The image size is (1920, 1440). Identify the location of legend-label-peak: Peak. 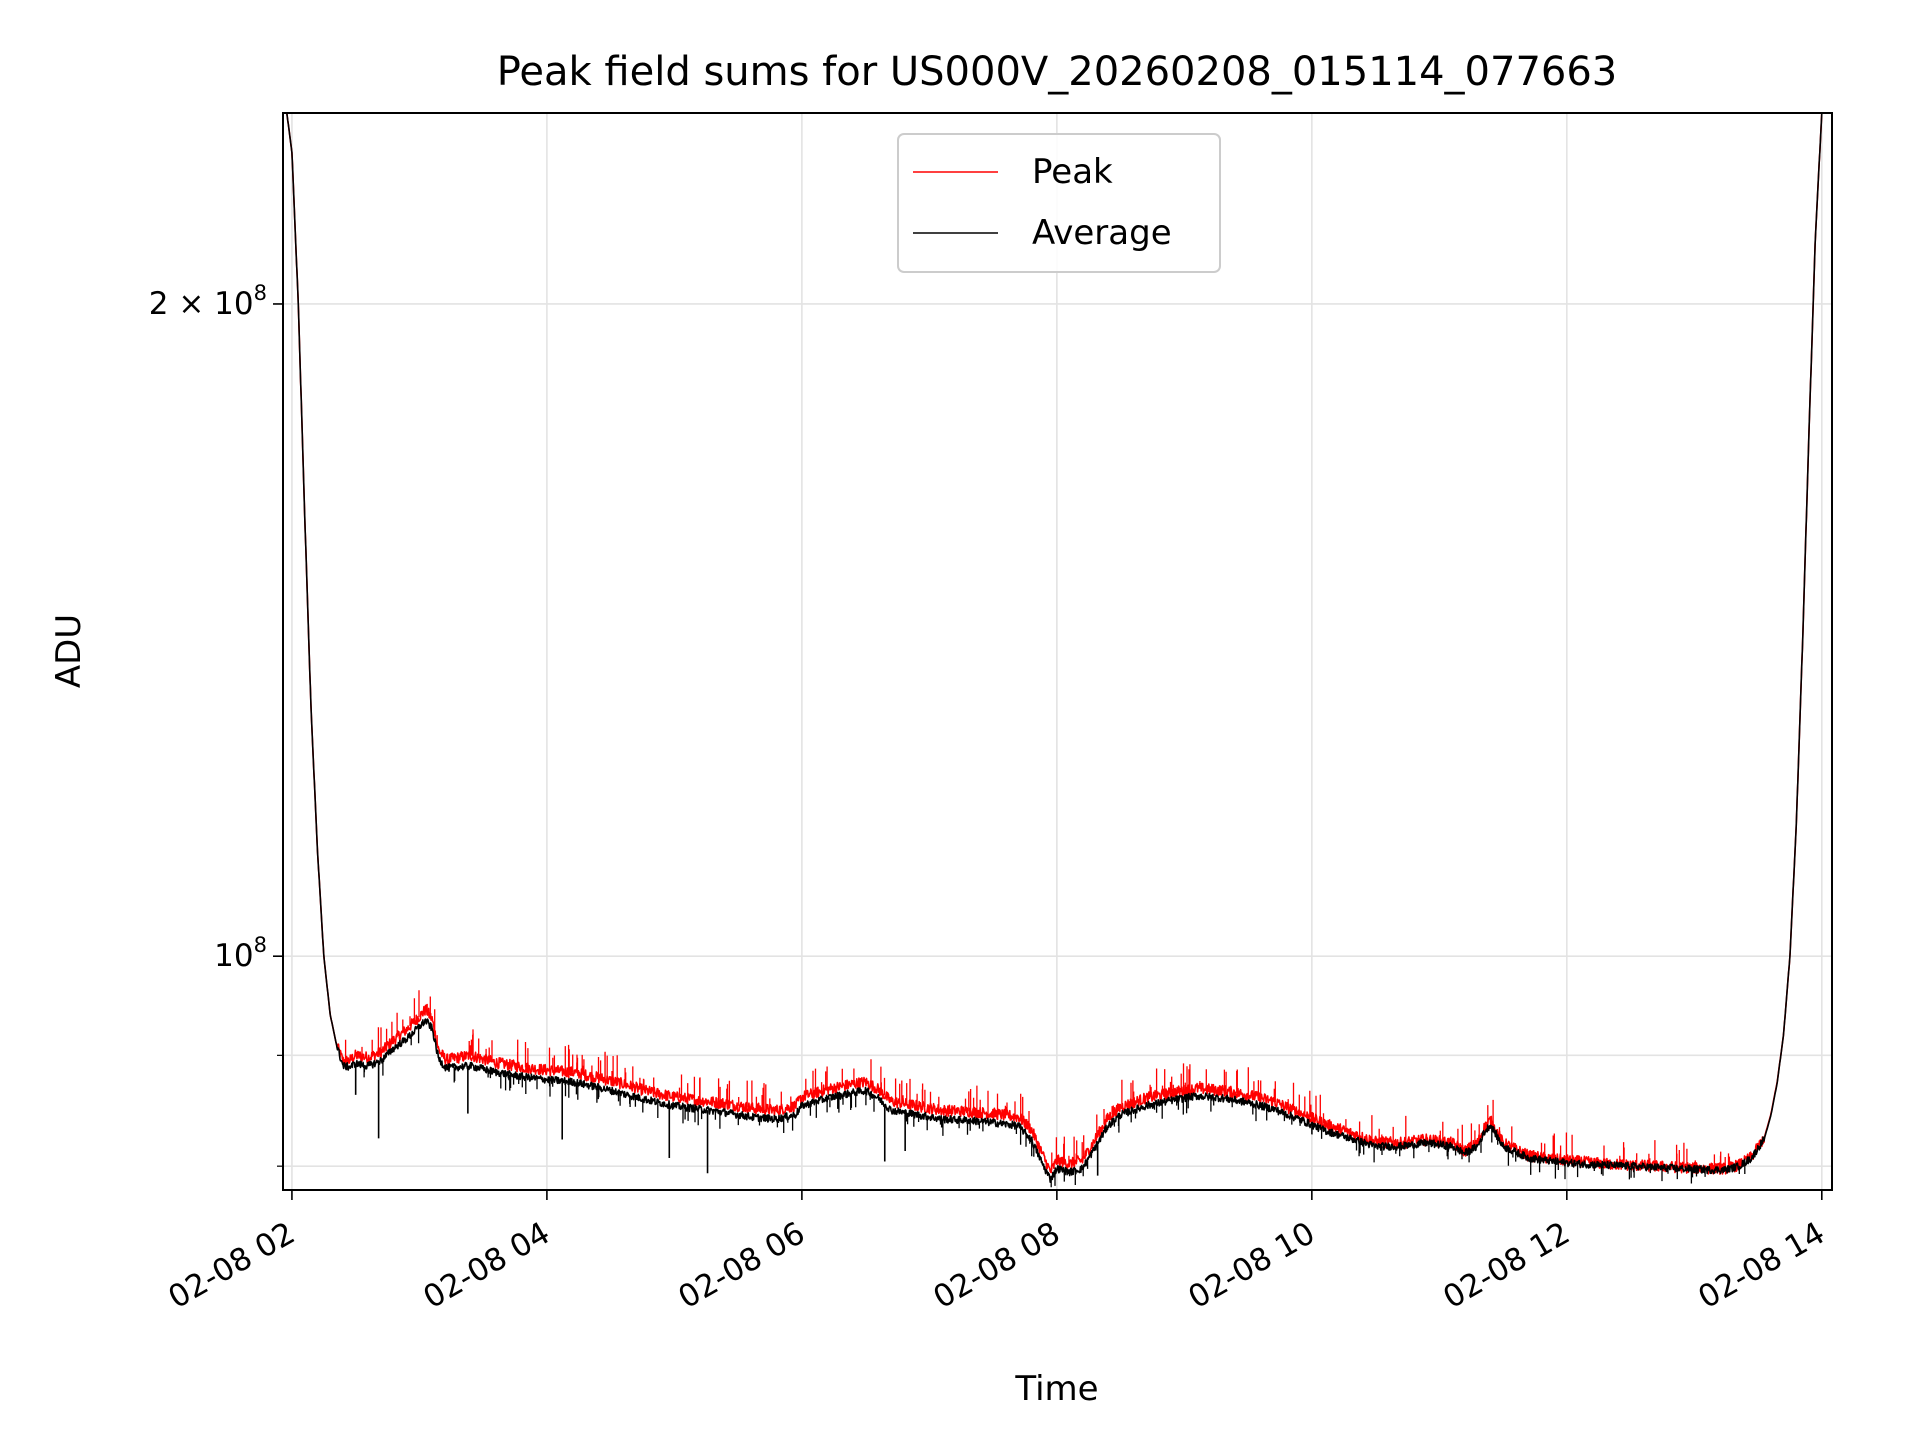
(1072, 172).